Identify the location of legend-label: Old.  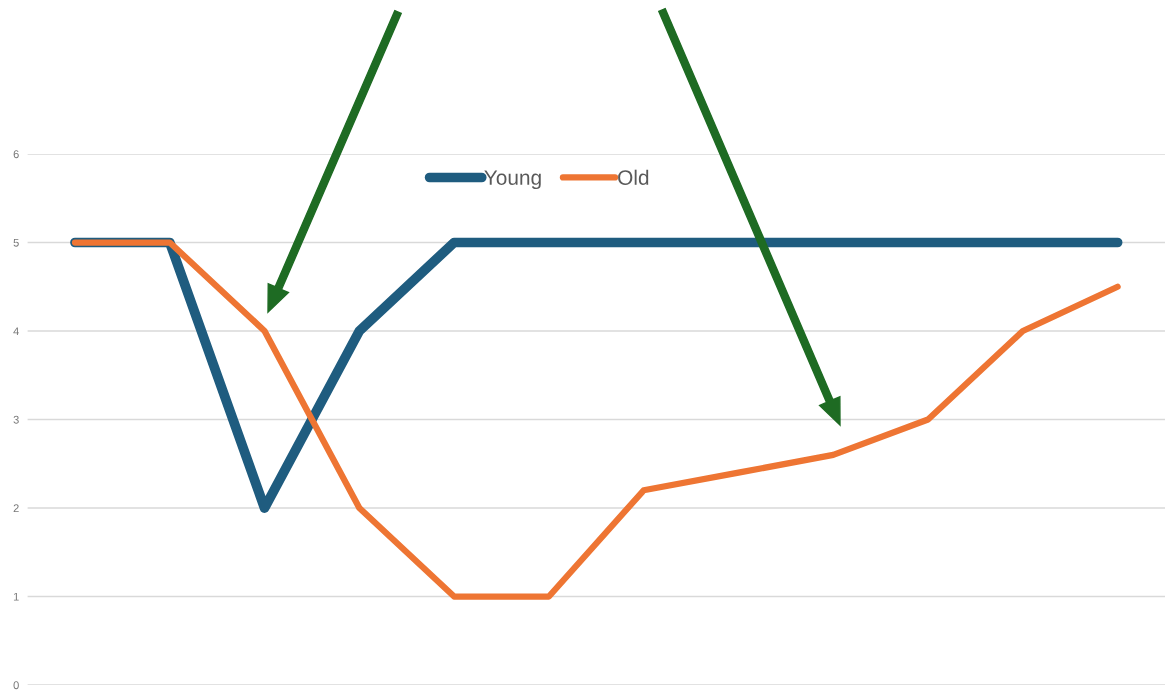
(633, 177).